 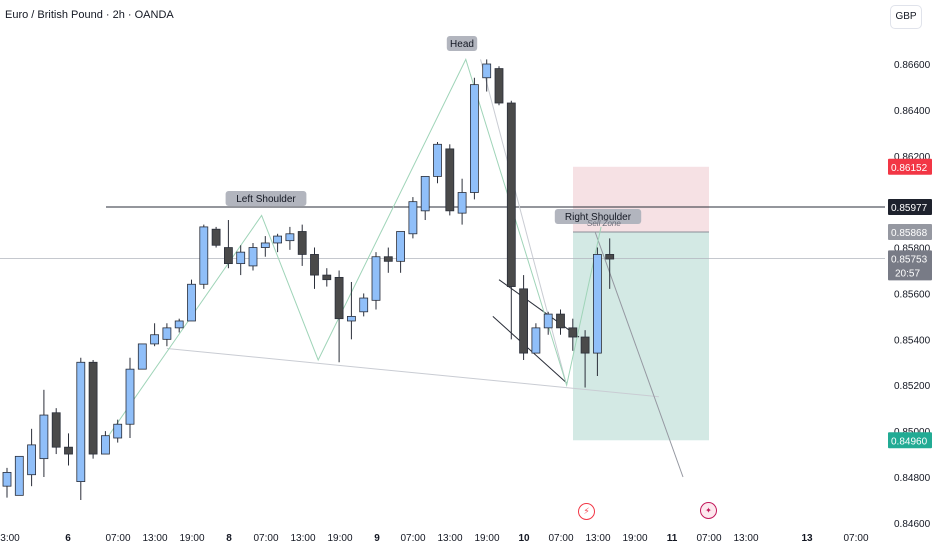 I want to click on current-price-badge-bg, so click(x=910, y=265).